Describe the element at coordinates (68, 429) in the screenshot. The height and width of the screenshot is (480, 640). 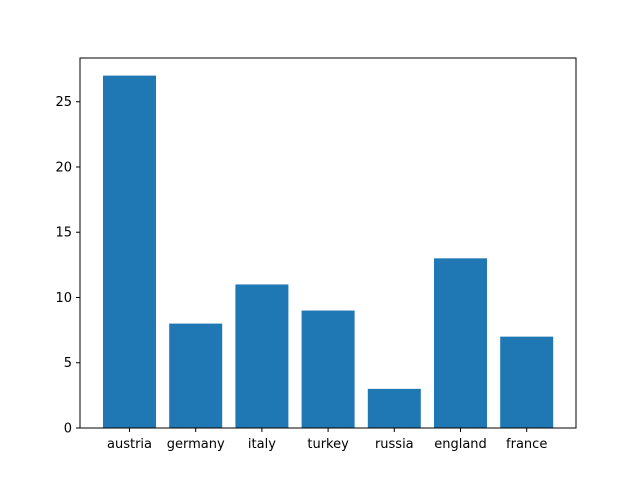
I see `y-tick-label: 0` at that location.